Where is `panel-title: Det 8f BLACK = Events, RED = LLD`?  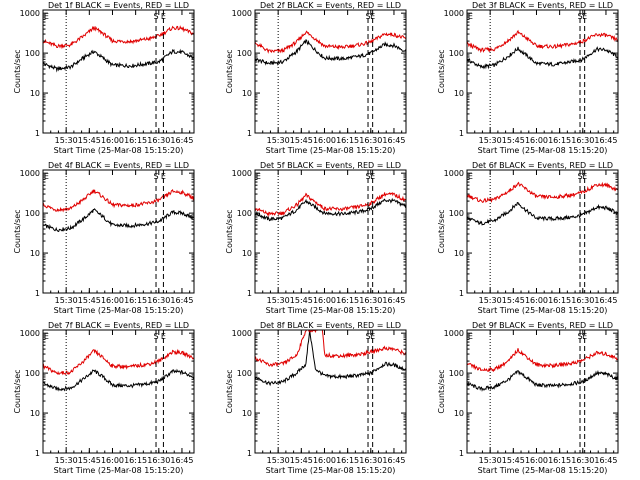 panel-title: Det 8f BLACK = Events, RED = LLD is located at coordinates (330, 325).